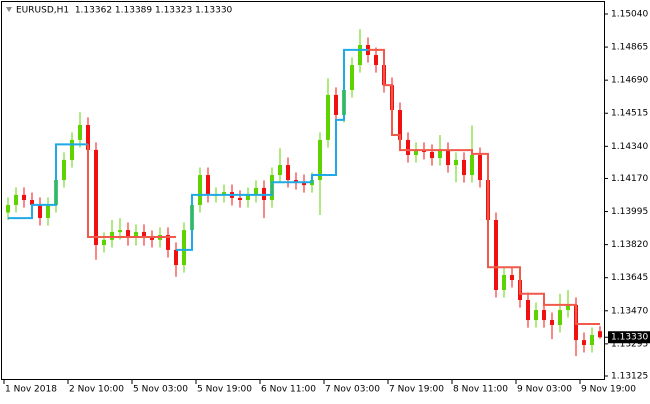 The width and height of the screenshot is (650, 404). Describe the element at coordinates (416, 390) in the screenshot. I see `x-tick-label: 7 Nov 19:00` at that location.